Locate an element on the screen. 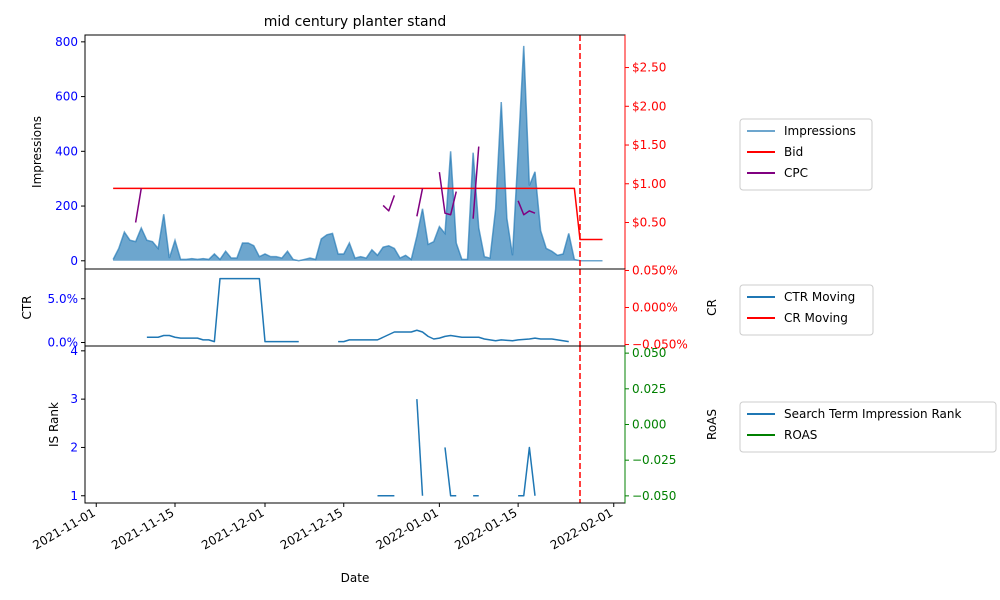  y-axis-label: CTR is located at coordinates (27, 307).